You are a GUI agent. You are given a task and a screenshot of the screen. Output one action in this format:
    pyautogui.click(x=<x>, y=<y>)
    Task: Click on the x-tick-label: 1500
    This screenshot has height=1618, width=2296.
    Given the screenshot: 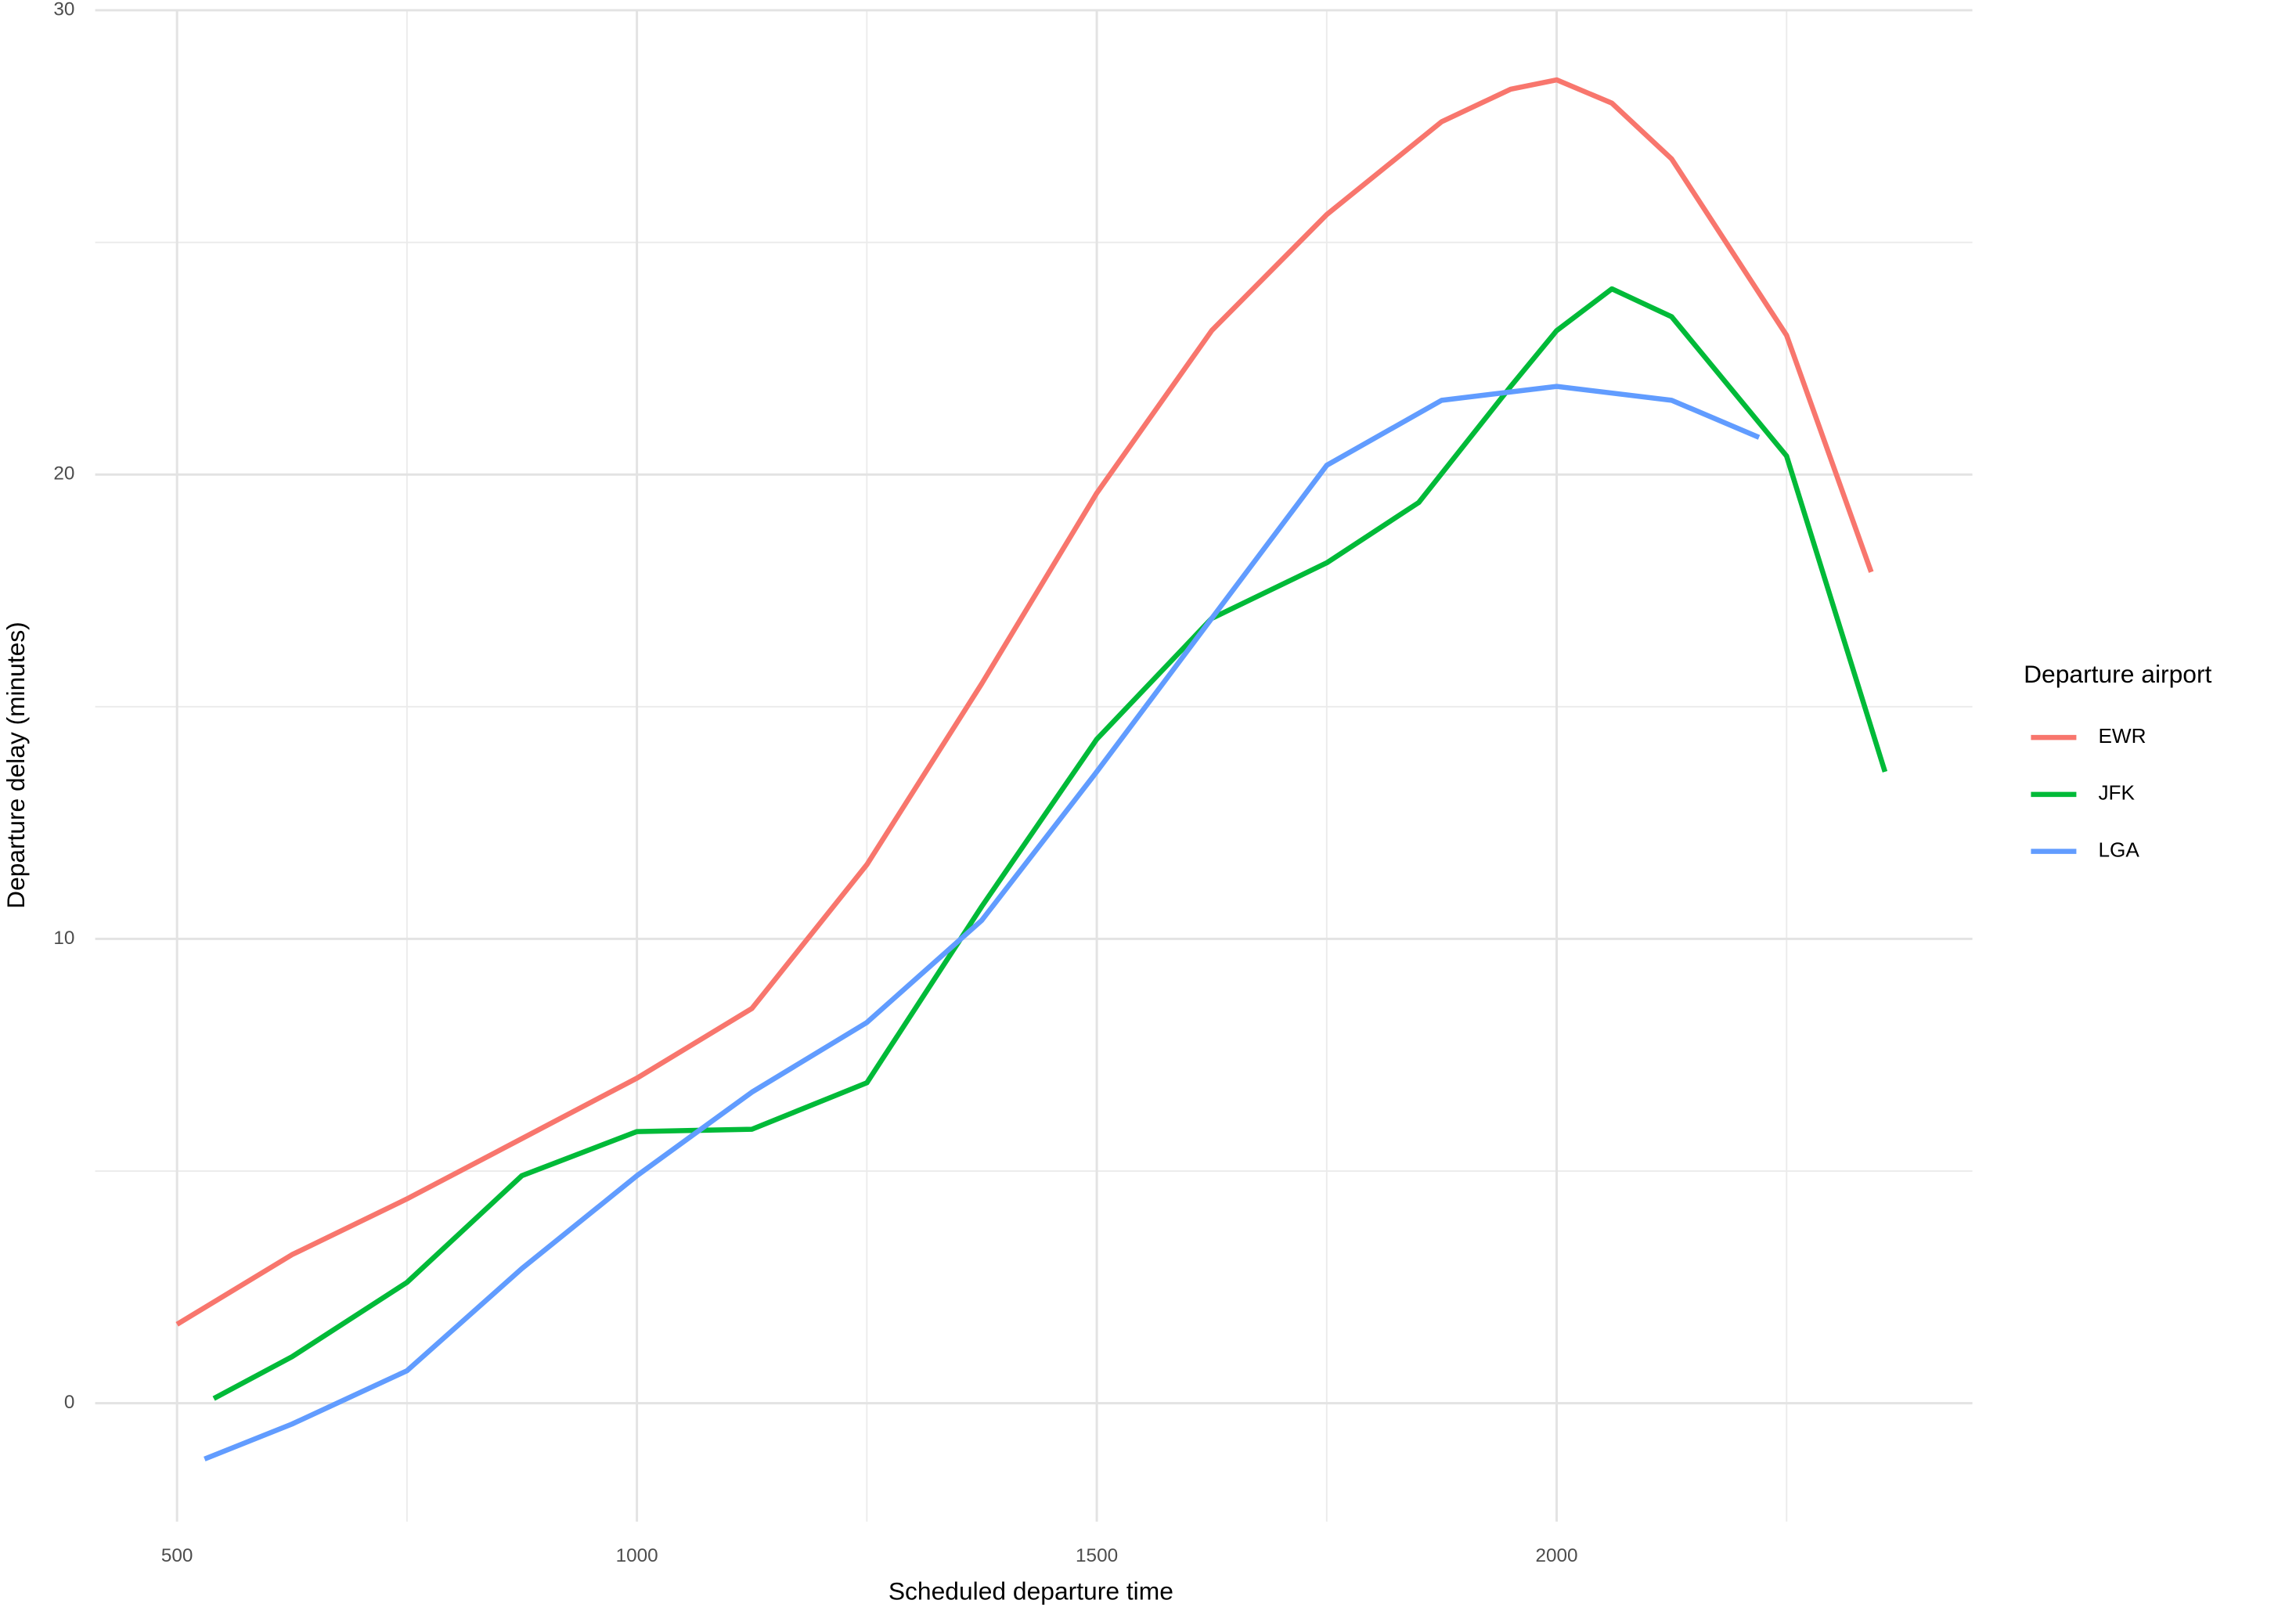 What is the action you would take?
    pyautogui.click(x=1097, y=1555)
    